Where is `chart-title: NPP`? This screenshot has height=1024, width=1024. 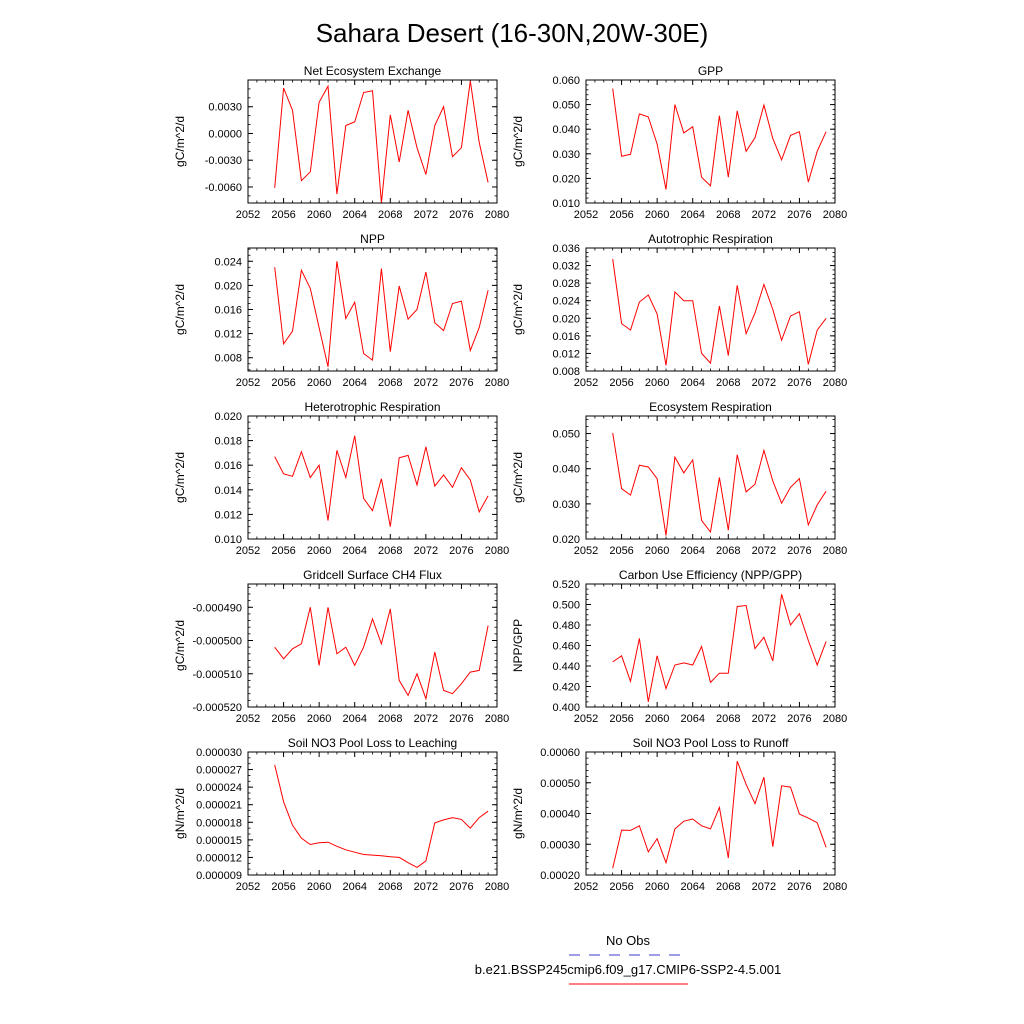
chart-title: NPP is located at coordinates (372, 239).